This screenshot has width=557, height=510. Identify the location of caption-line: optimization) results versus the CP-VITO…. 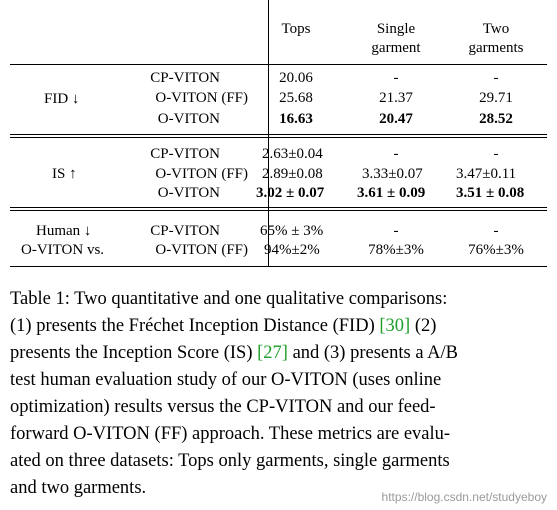
(223, 407).